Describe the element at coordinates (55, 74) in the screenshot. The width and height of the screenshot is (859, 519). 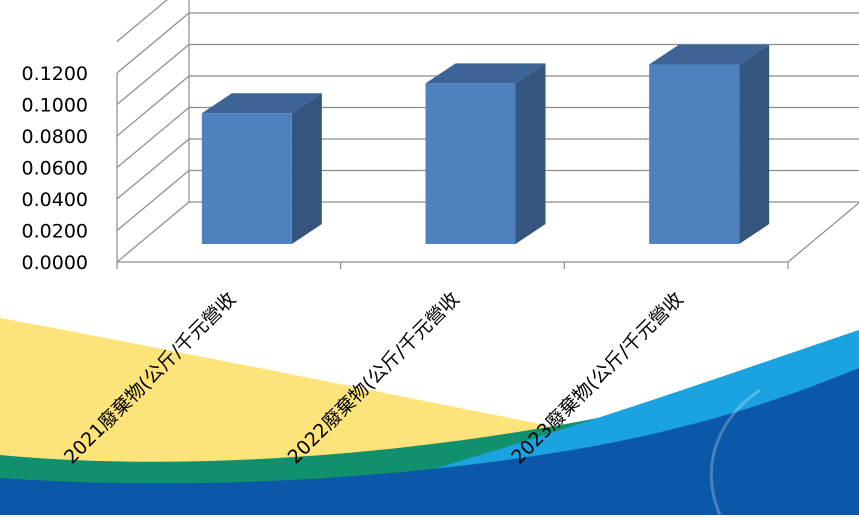
I see `y-tick-label: 0.1200` at that location.